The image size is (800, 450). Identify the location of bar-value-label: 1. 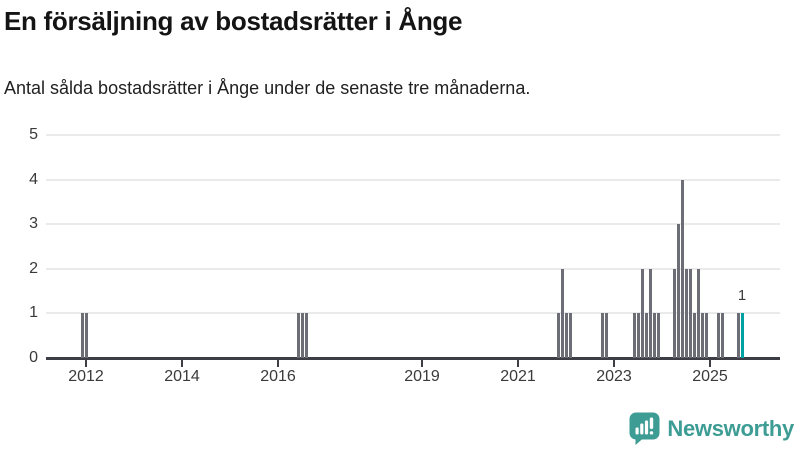
(742, 296).